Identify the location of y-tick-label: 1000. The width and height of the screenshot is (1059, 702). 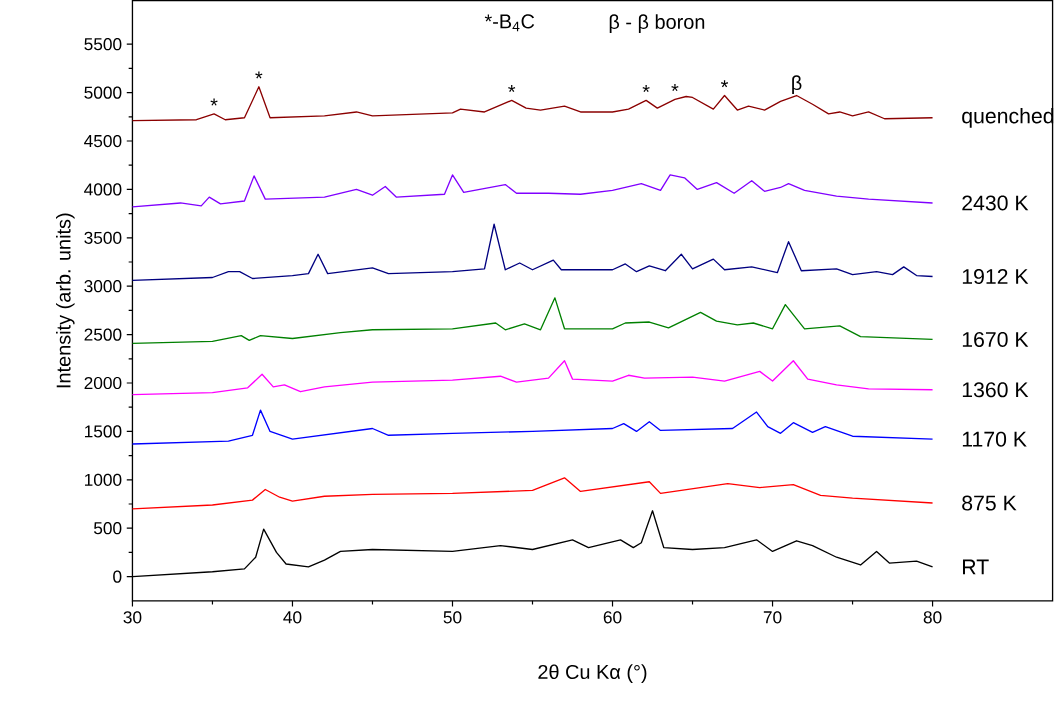
(103, 479).